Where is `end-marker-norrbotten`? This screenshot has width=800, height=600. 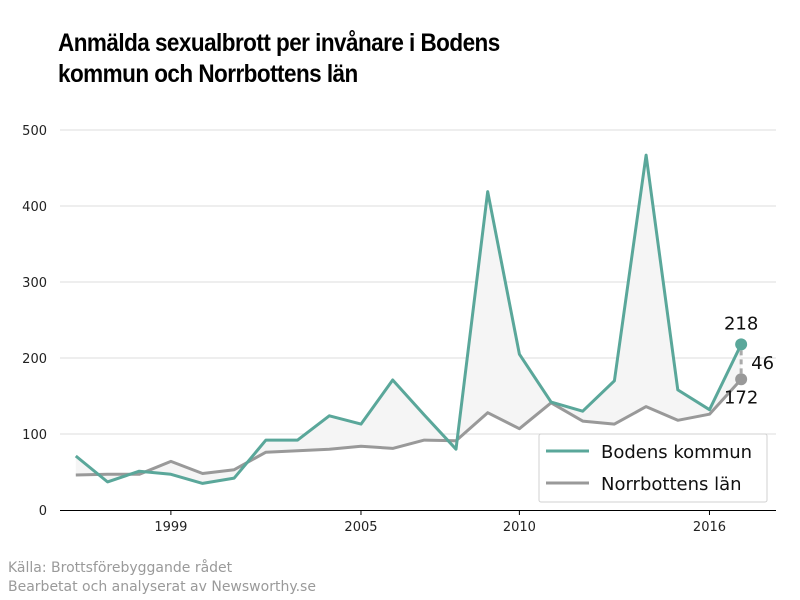
end-marker-norrbotten is located at coordinates (741, 379).